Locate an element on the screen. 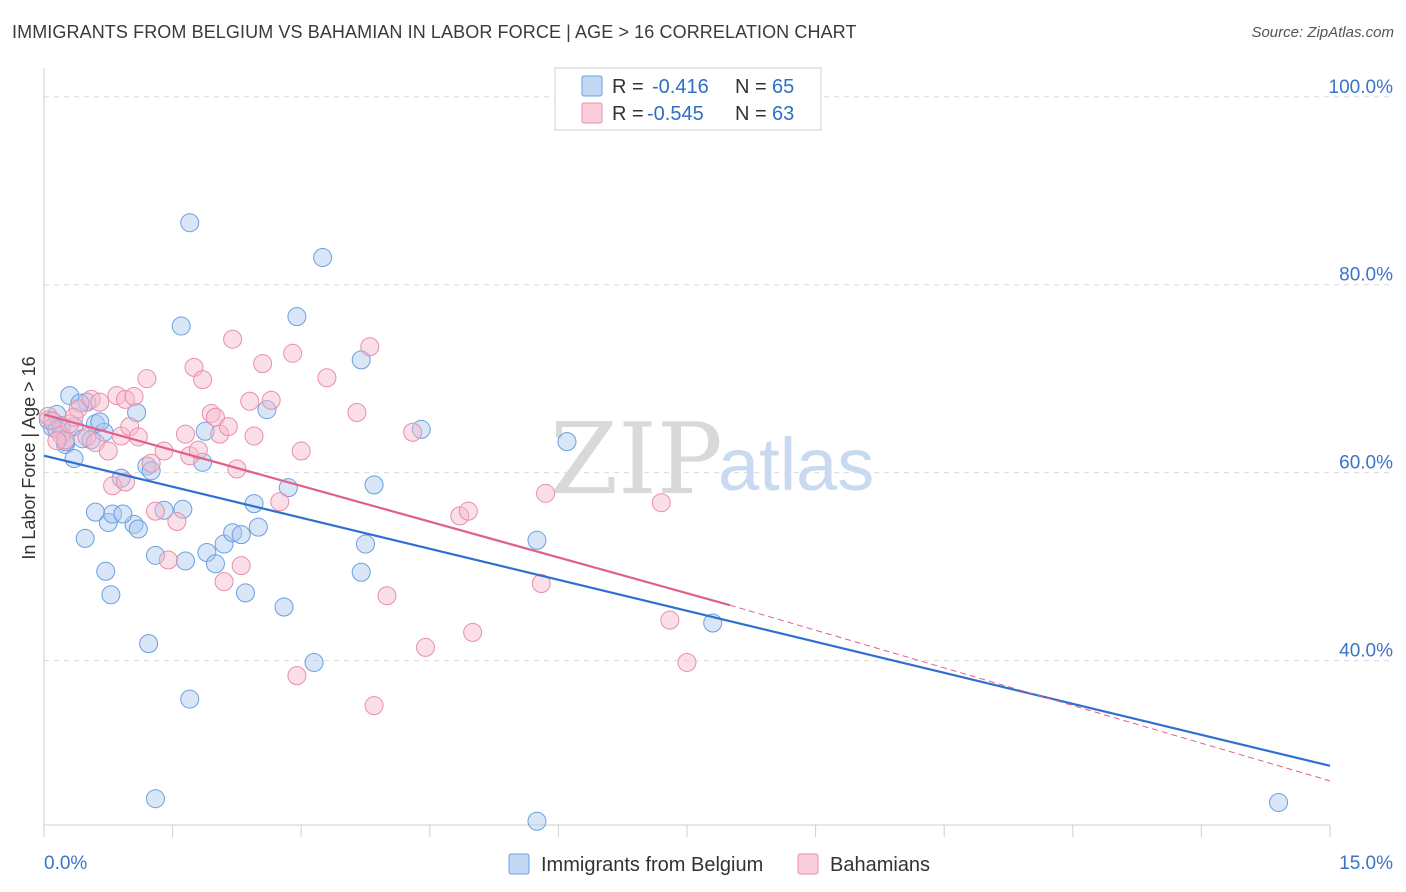 The image size is (1406, 892). legend-swatch-bahamians is located at coordinates (592, 113).